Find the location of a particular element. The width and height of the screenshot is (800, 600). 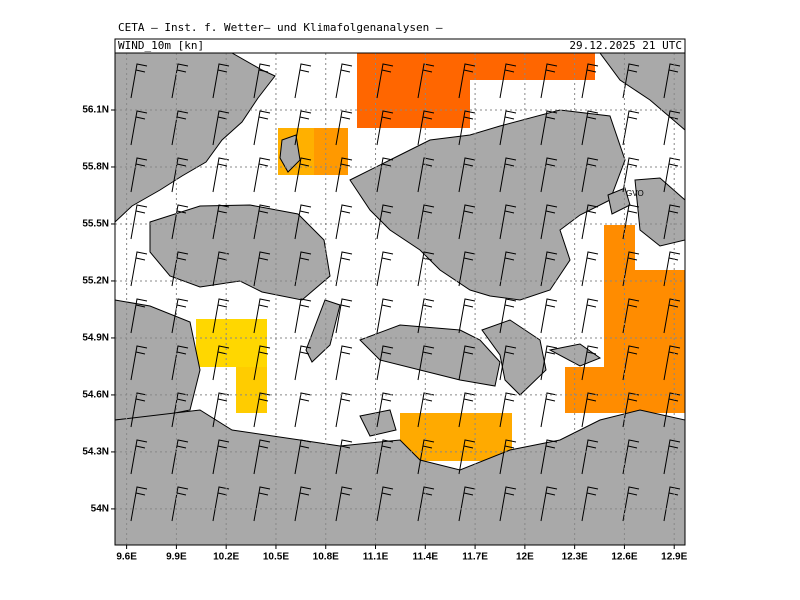

langeland is located at coordinates (323, 331).